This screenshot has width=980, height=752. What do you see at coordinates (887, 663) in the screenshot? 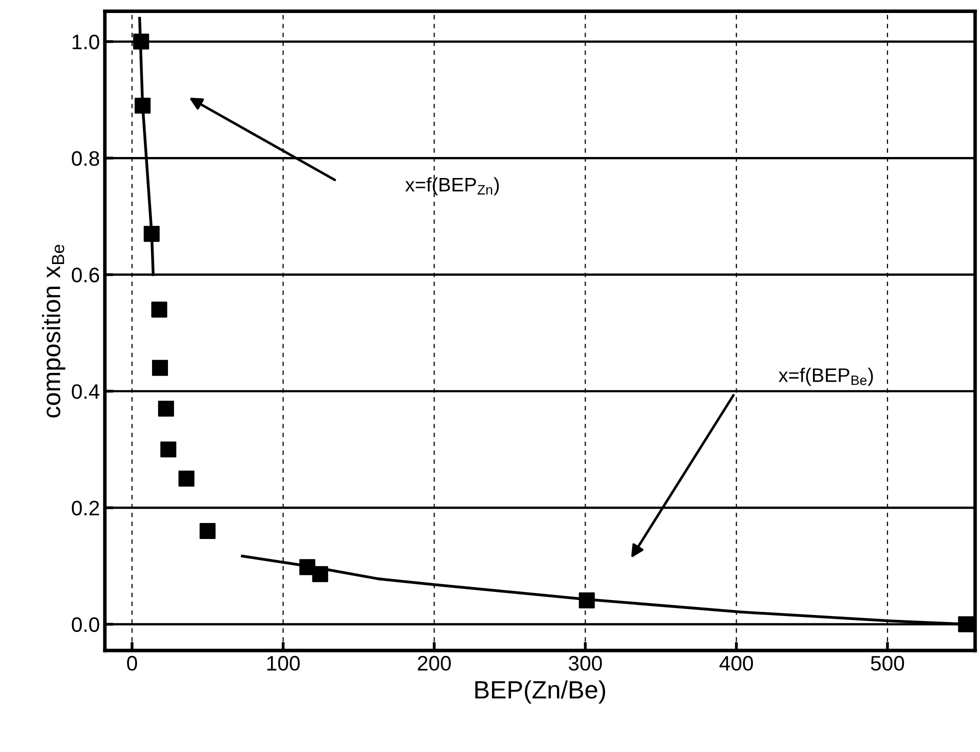
I see `x-tick-label: 500` at bounding box center [887, 663].